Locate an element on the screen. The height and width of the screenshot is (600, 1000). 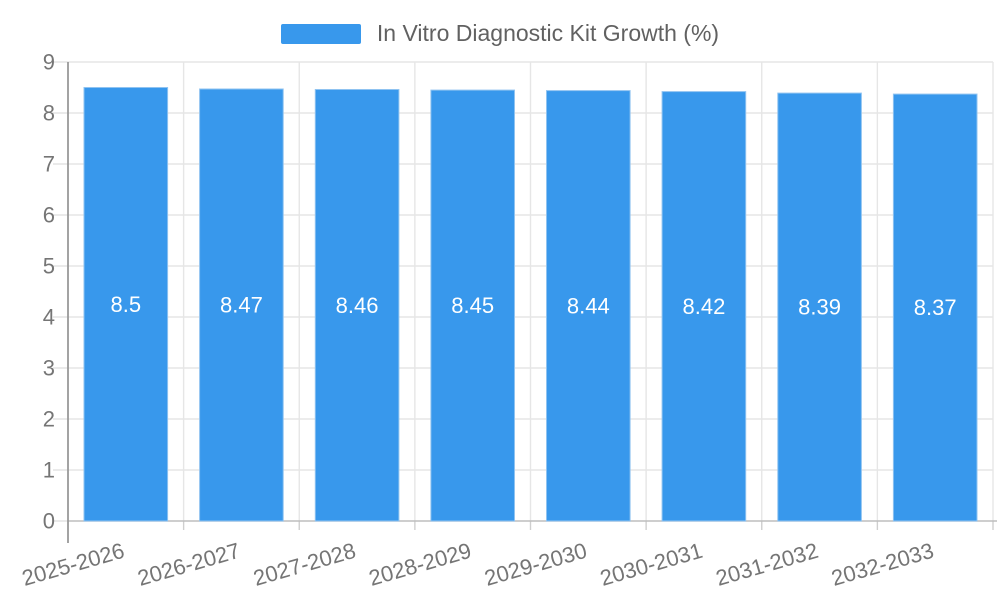
bar-value-label: 8.42 is located at coordinates (703, 306).